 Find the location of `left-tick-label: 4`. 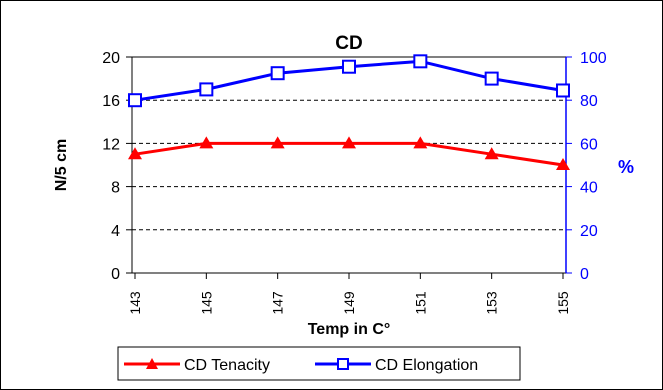

left-tick-label: 4 is located at coordinates (115, 231).